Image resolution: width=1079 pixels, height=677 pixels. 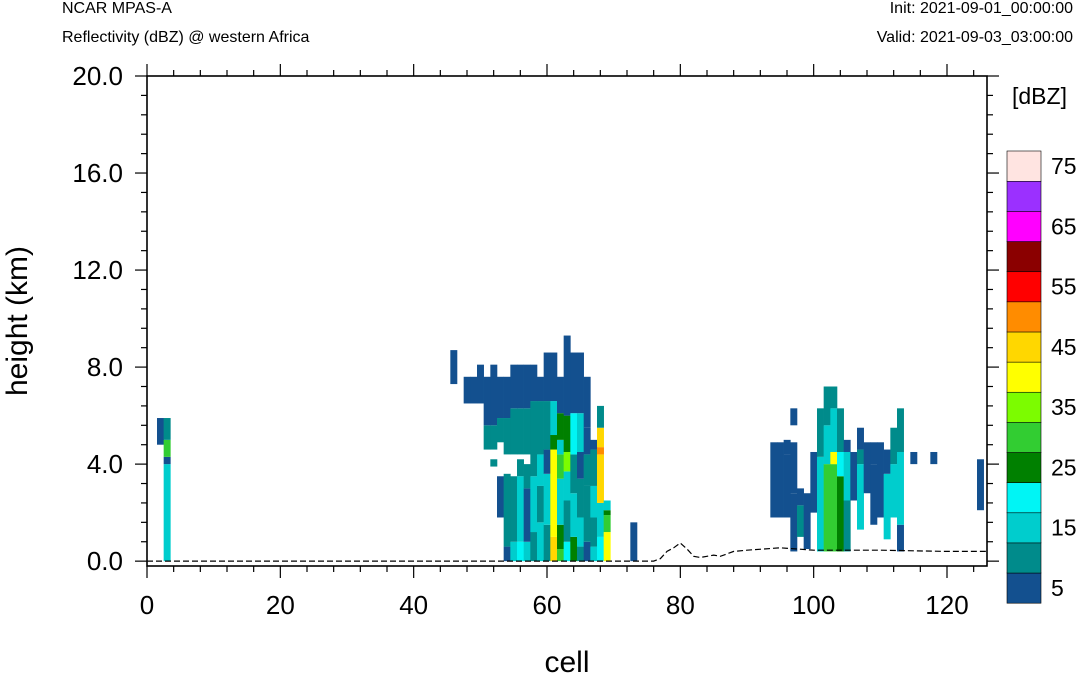 What do you see at coordinates (105, 367) in the screenshot?
I see `y-tick-label: 8.0` at bounding box center [105, 367].